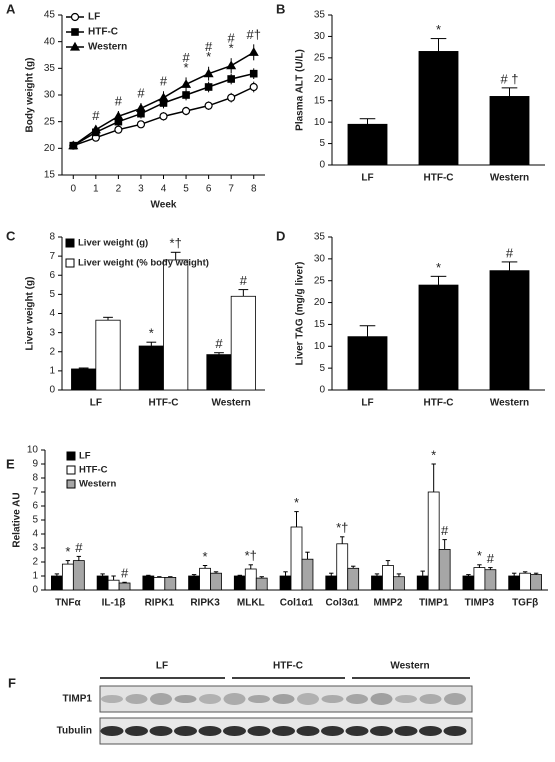 The image size is (555, 762). Describe the element at coordinates (10, 463) in the screenshot. I see `panel-label: E` at that location.